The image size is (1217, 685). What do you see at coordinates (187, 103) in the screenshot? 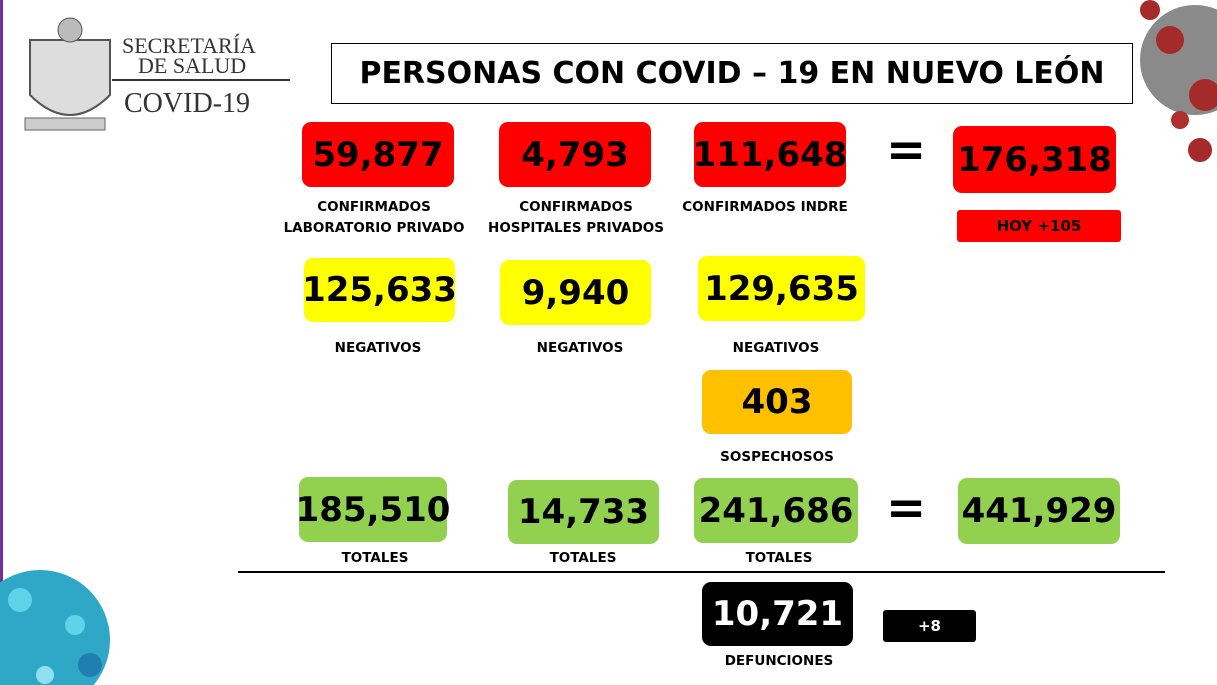
I see `program: COVID-19` at bounding box center [187, 103].